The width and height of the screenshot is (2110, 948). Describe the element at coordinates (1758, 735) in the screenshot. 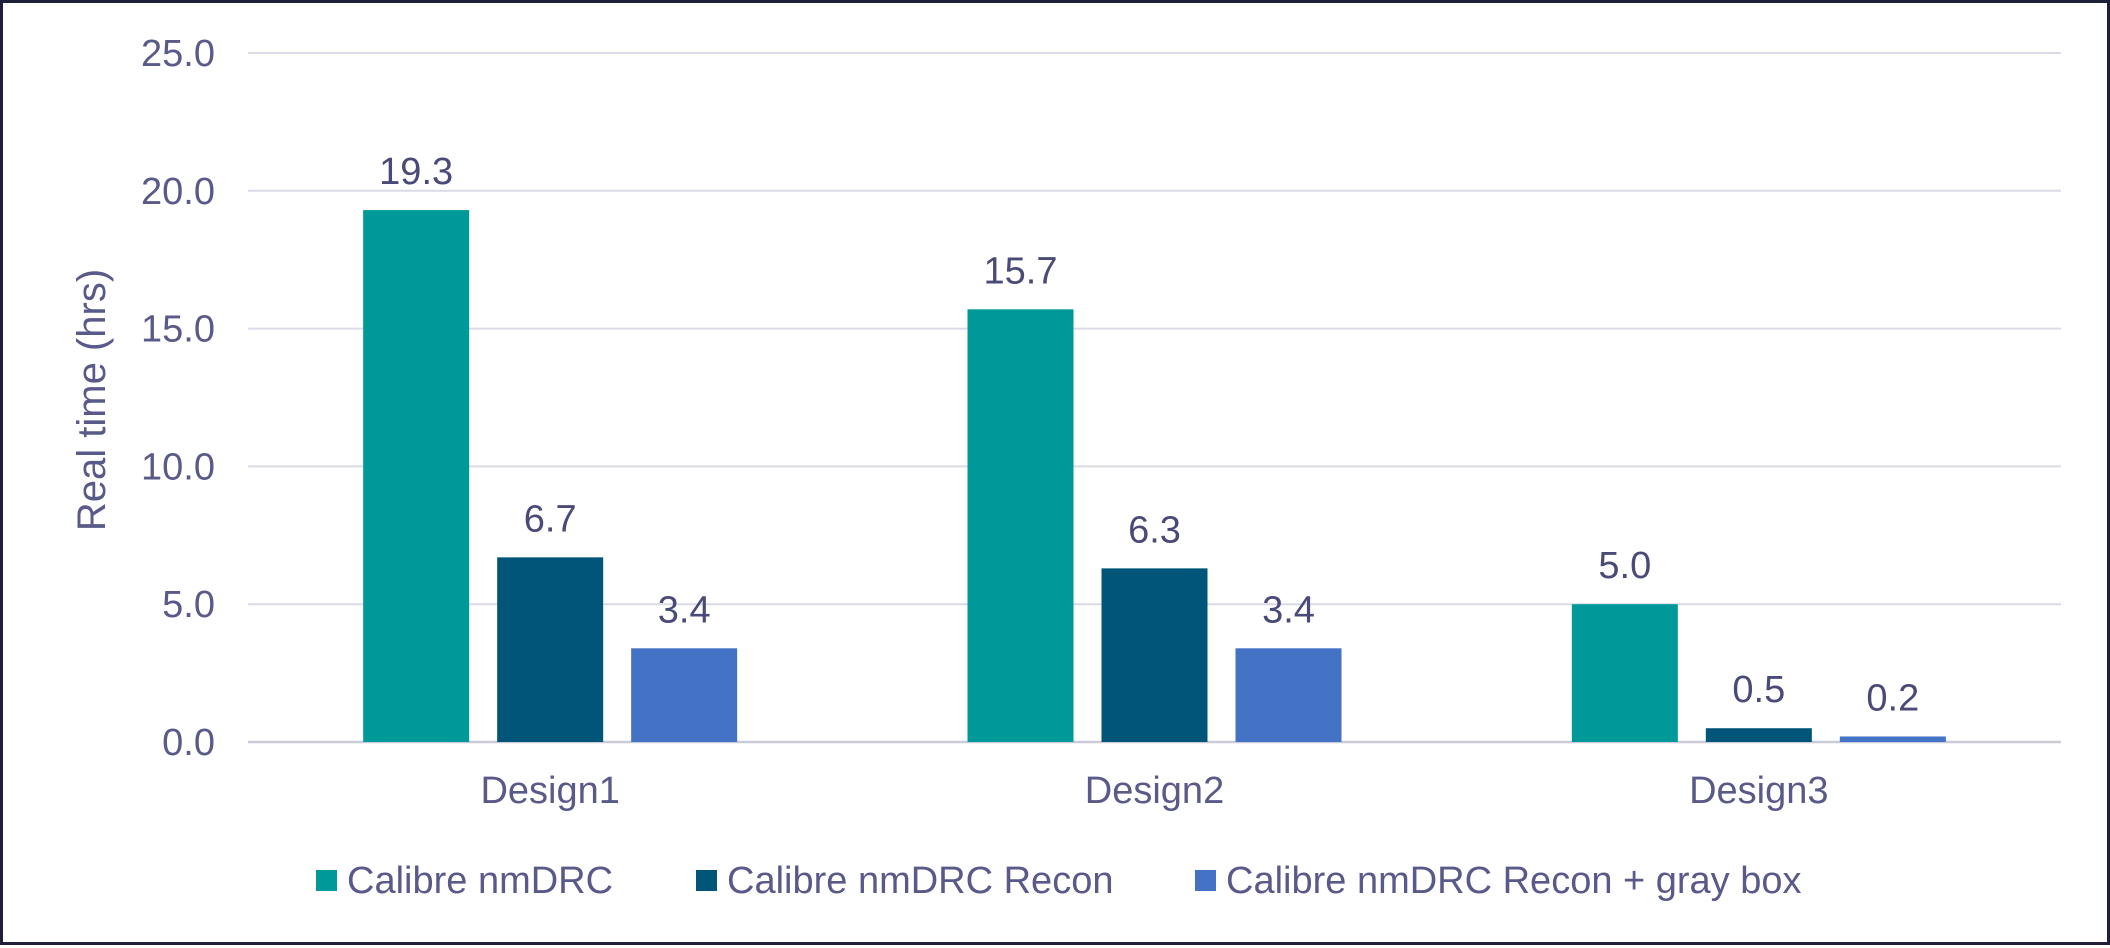

I see `bar-calibre-nmdrc-recon-design3` at that location.